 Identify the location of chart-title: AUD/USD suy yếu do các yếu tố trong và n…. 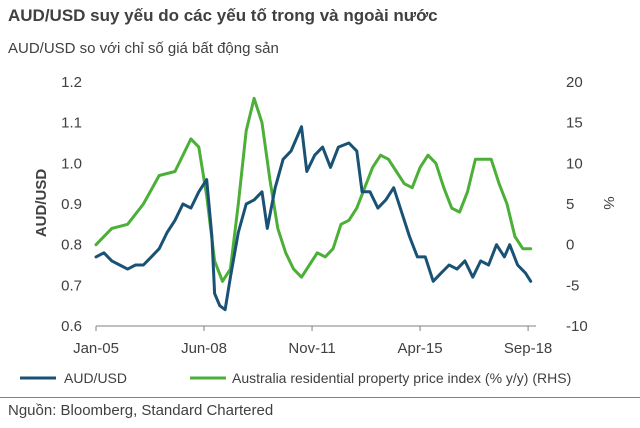
(223, 15).